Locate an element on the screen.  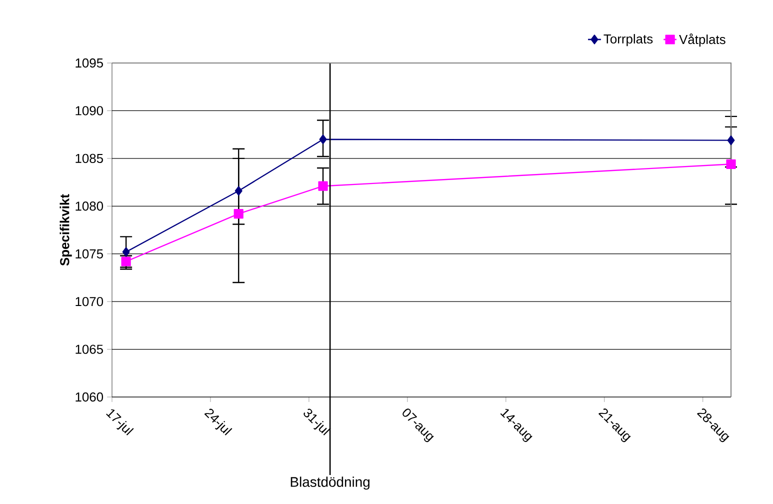
y-tick-label: 1095 is located at coordinates (89, 63).